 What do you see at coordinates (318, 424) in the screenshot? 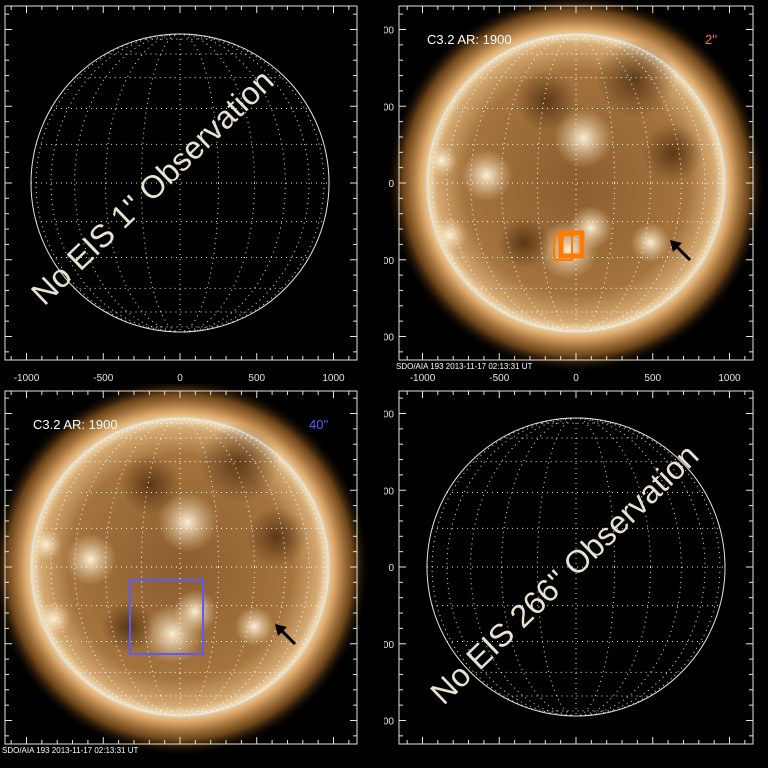
I see `fov-label: 40''` at bounding box center [318, 424].